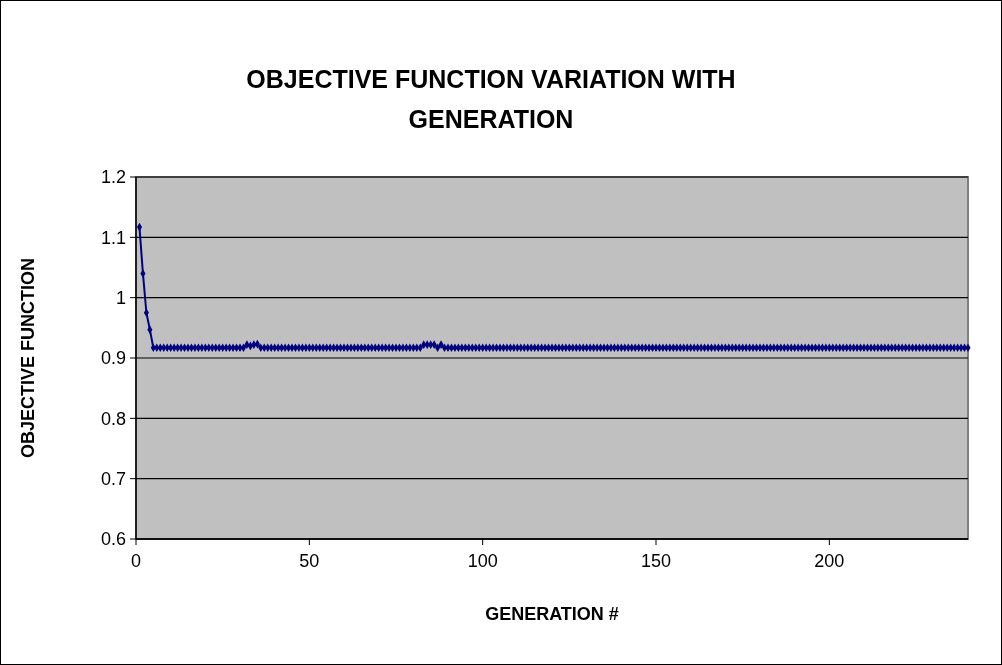 The width and height of the screenshot is (1002, 665). Describe the element at coordinates (113, 237) in the screenshot. I see `y-tick-label: 1.1` at that location.